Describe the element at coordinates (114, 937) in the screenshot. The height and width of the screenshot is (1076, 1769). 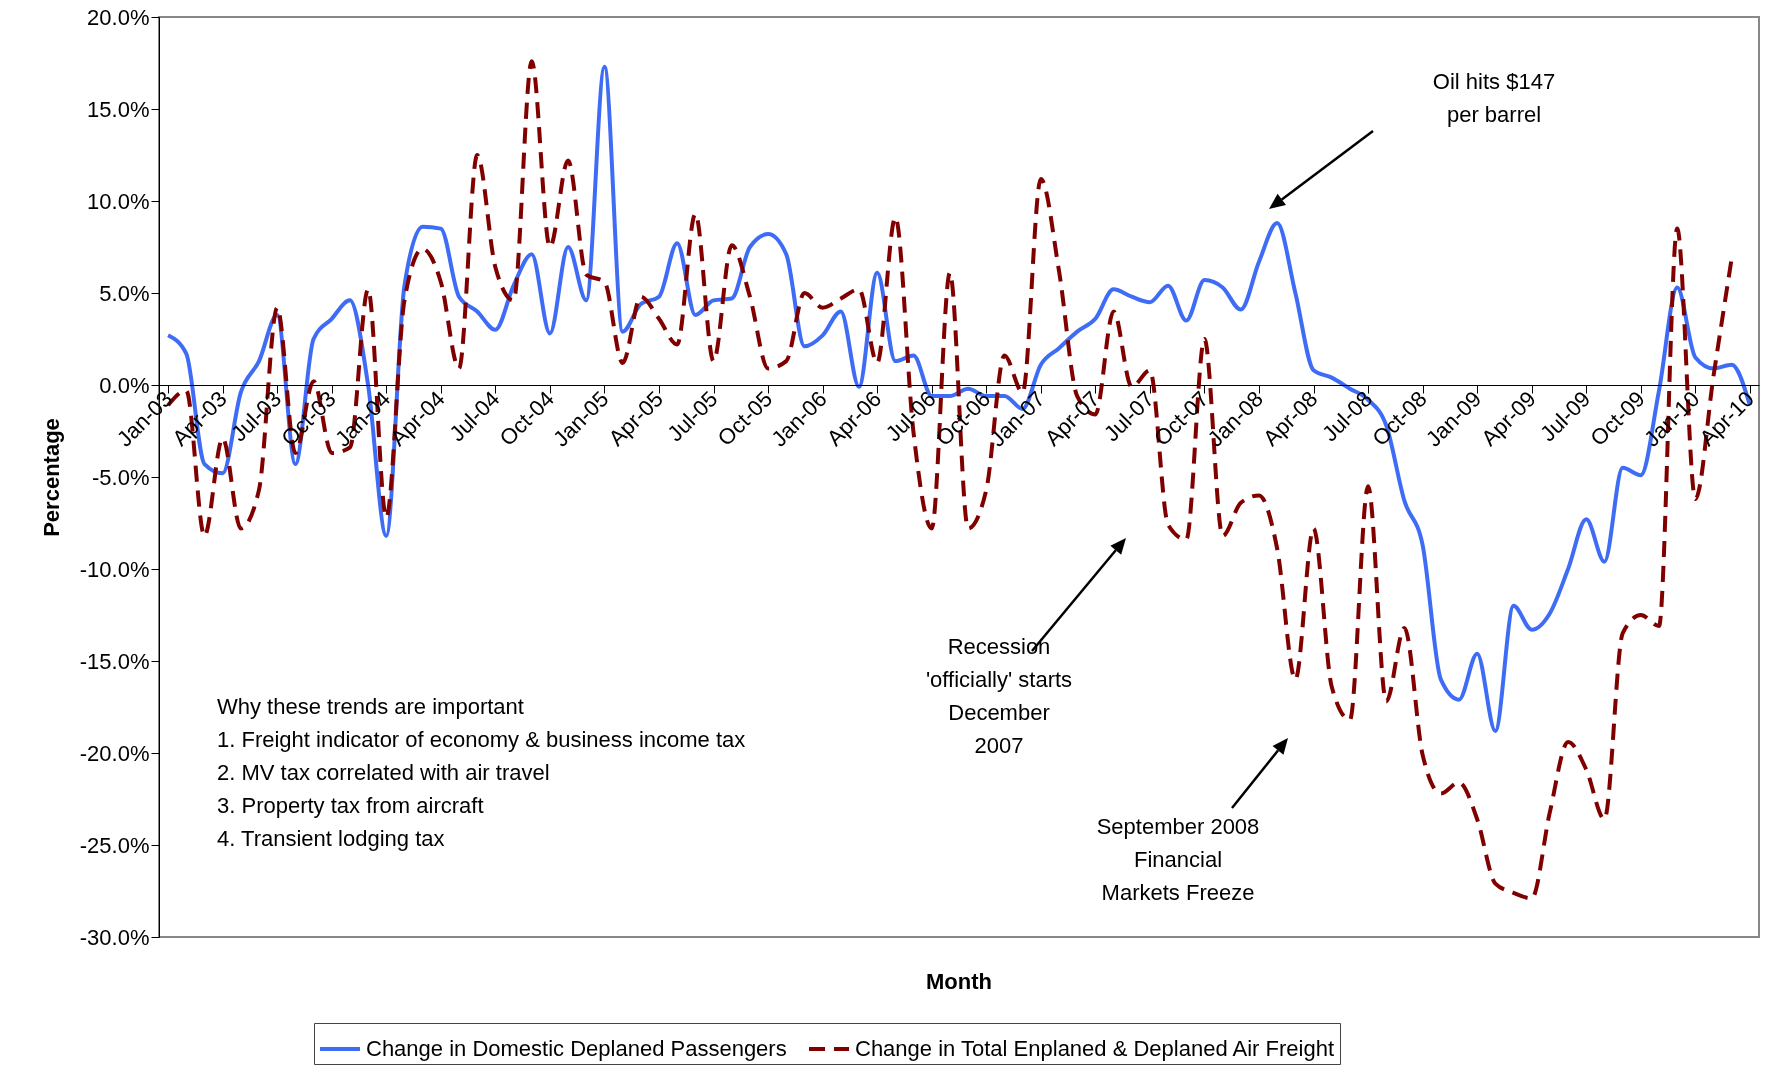
I see `y-tick-label: -30.0%` at that location.